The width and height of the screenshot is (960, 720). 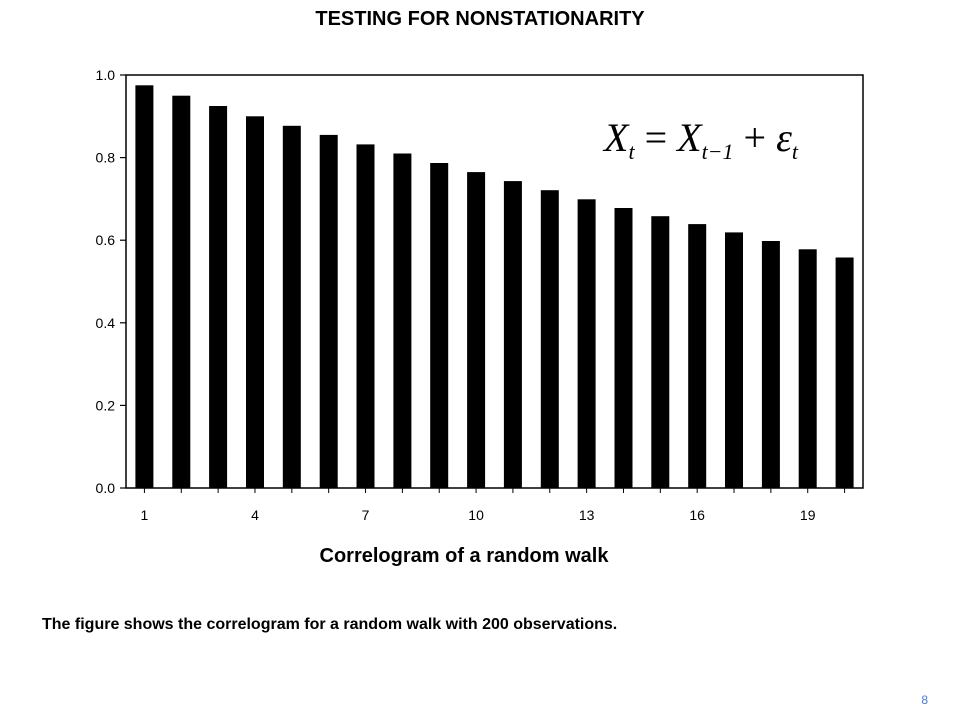 I want to click on x-tick-label: 4, so click(x=255, y=515).